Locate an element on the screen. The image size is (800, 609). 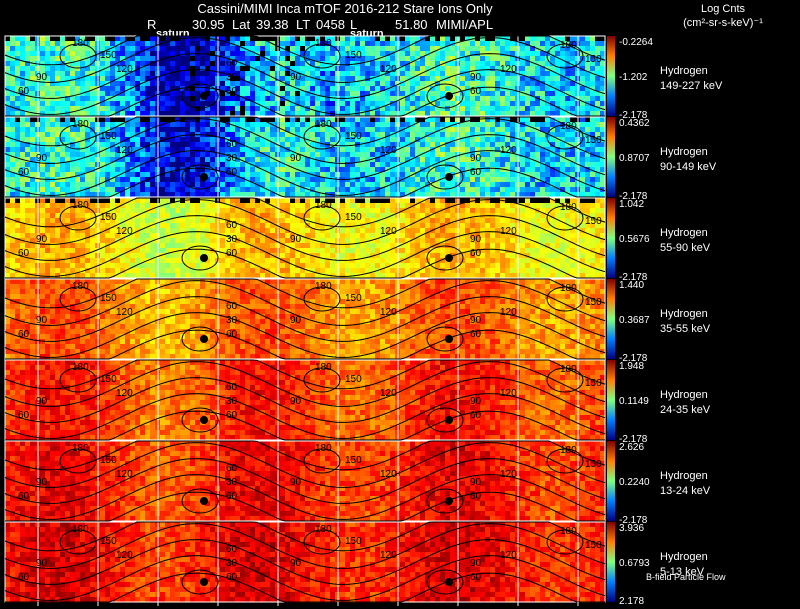
contour-line is located at coordinates (305, 141).